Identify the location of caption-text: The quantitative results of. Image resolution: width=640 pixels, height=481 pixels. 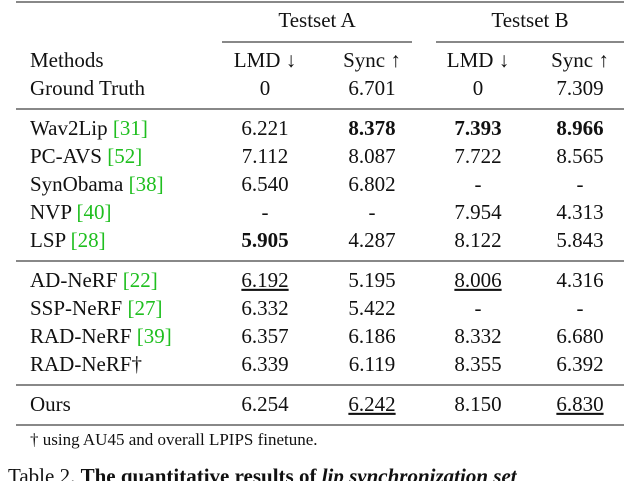
(199, 472).